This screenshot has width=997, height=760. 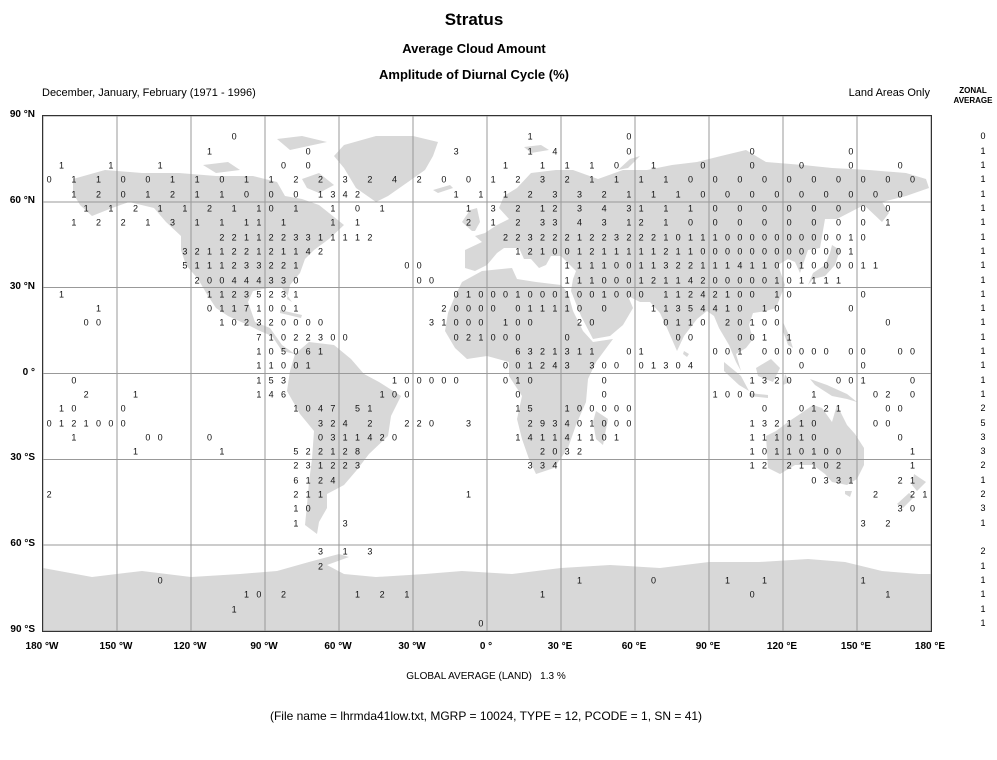 I want to click on x-tick-label: 120 °E, so click(x=782, y=646).